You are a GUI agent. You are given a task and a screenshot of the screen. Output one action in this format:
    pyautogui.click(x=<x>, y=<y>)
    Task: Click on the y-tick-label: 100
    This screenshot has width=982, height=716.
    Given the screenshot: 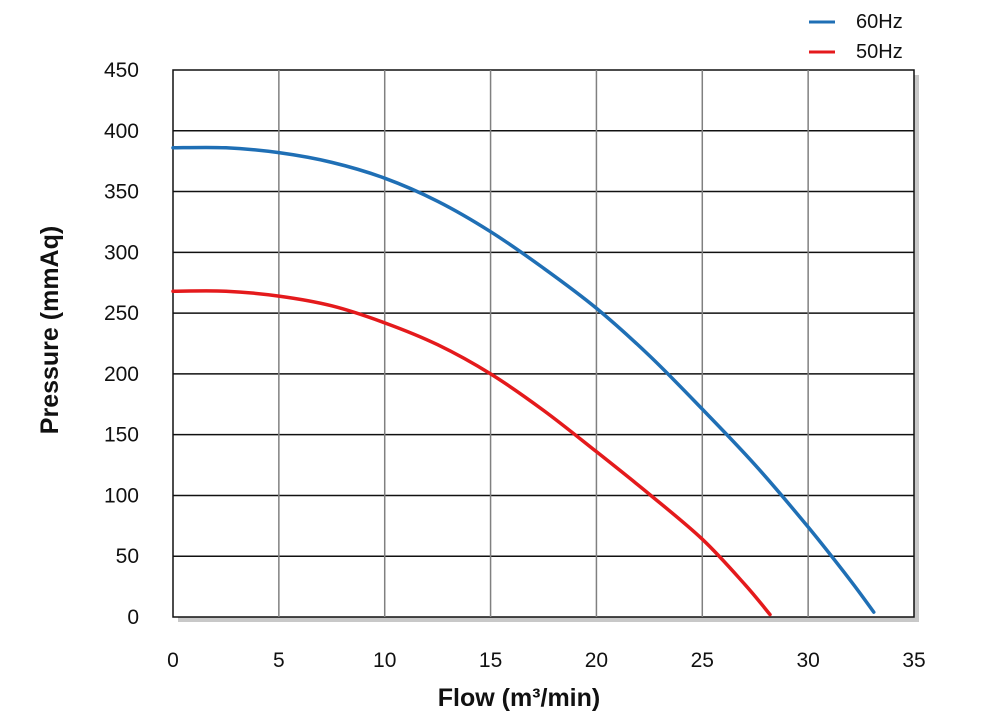 What is the action you would take?
    pyautogui.click(x=121, y=495)
    